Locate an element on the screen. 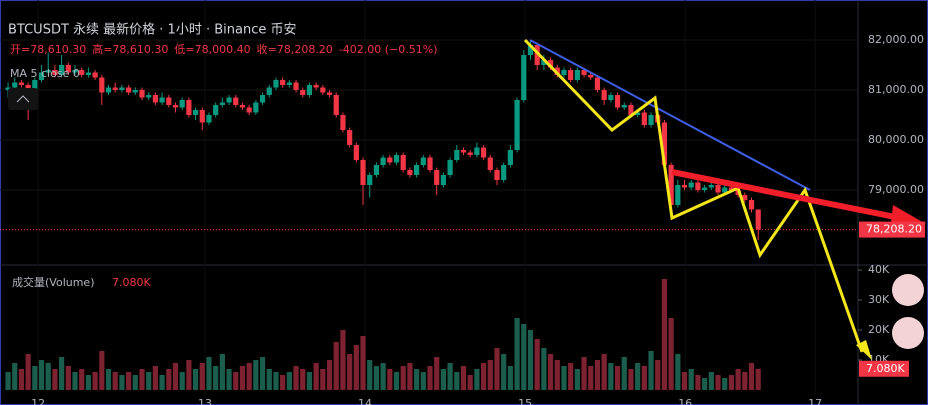 This screenshot has height=405, width=928. y-tick-label: 82,000.00 is located at coordinates (896, 39).